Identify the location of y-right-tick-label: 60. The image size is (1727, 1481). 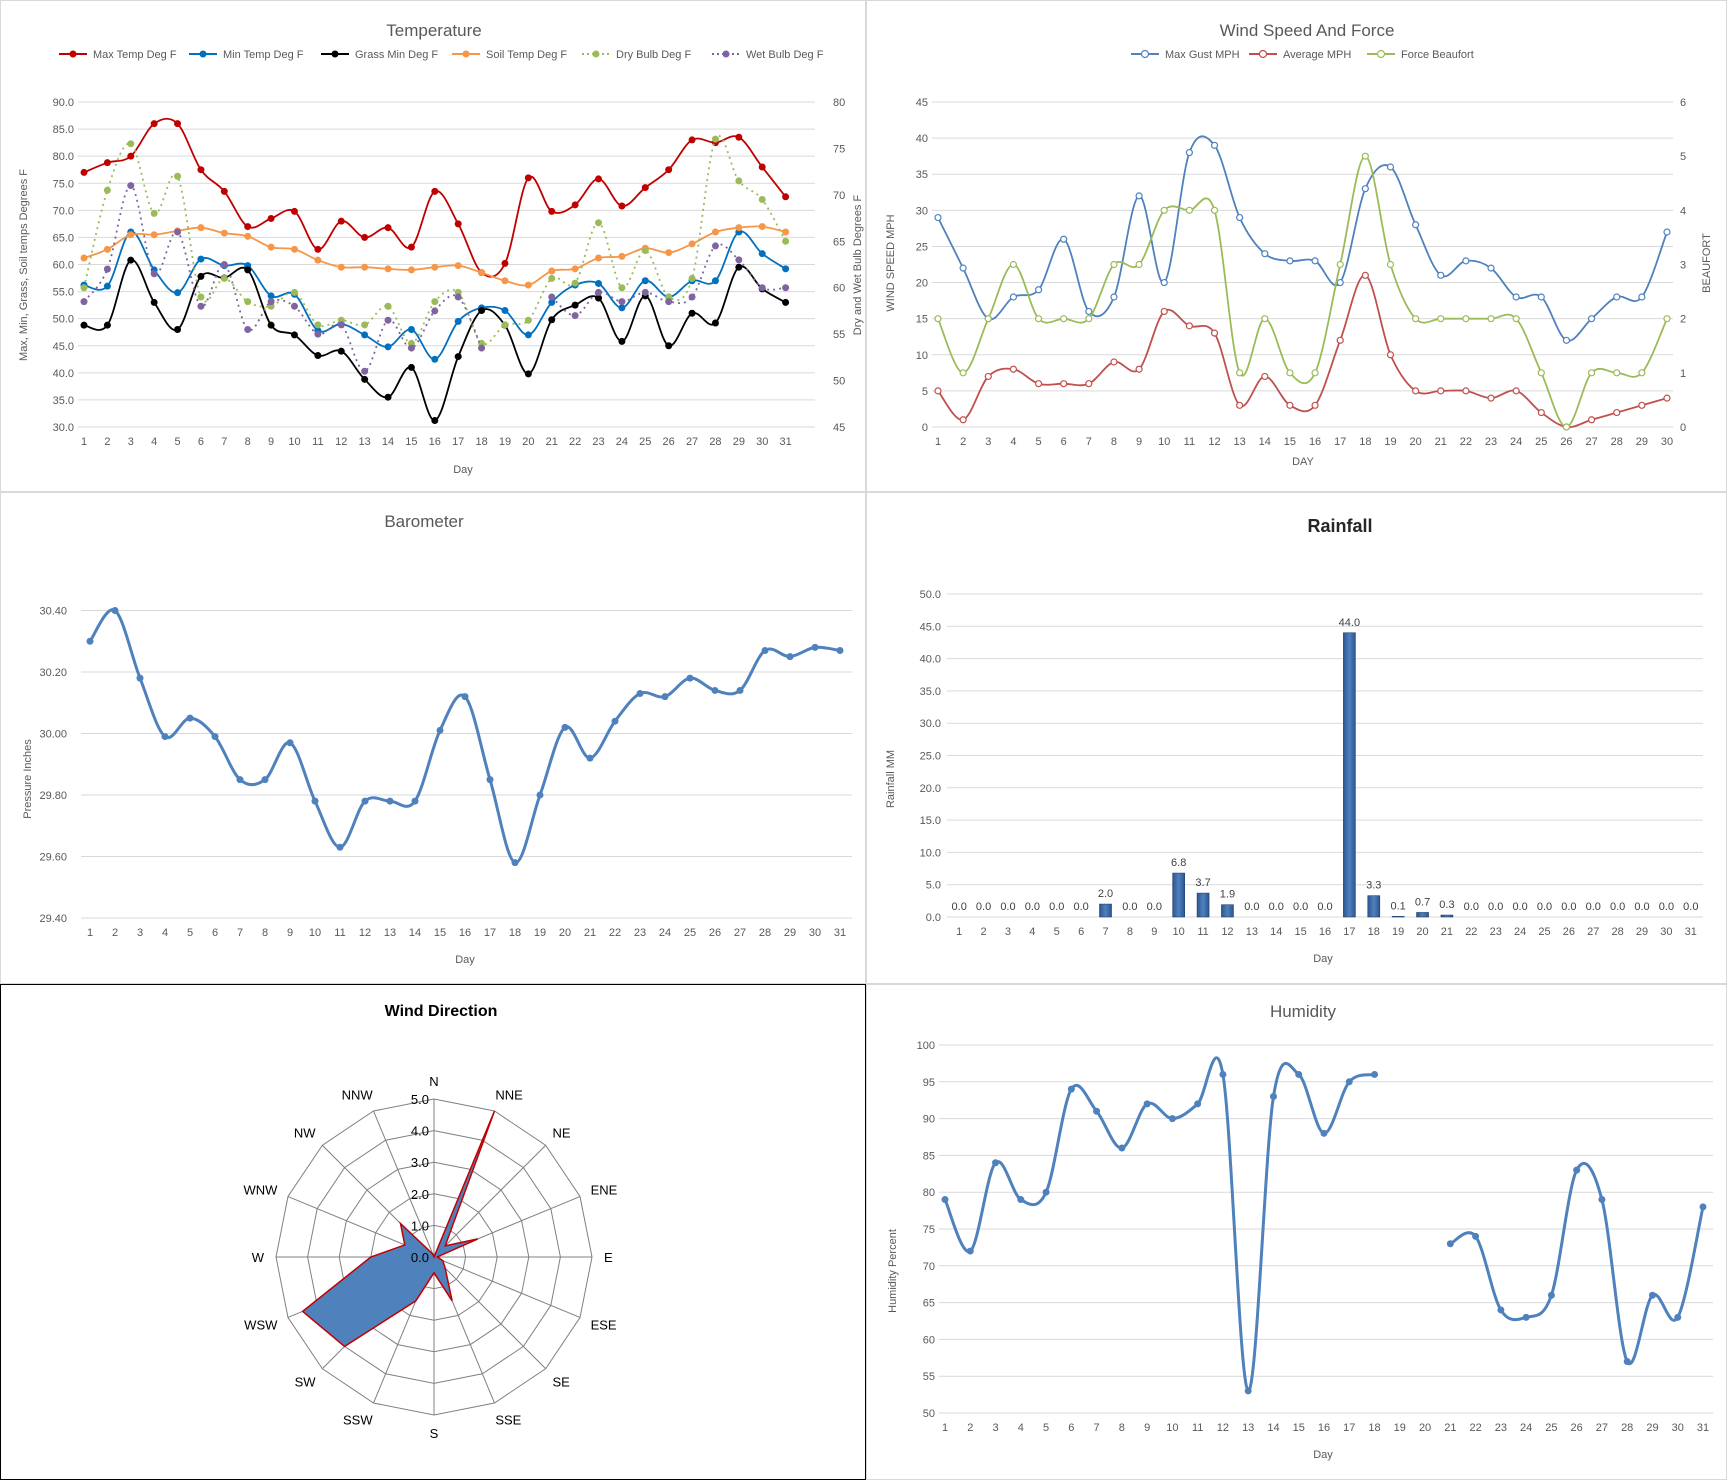
(839, 289).